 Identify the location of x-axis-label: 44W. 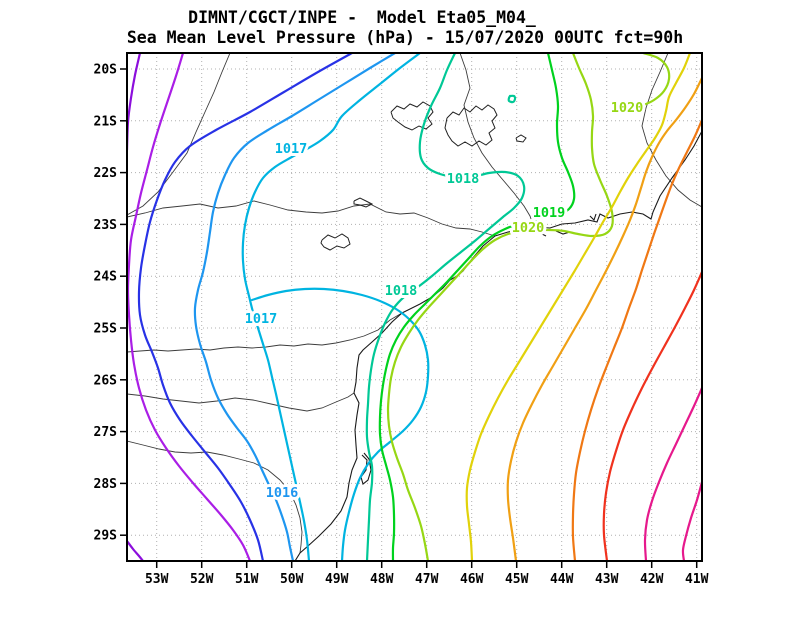
(562, 579).